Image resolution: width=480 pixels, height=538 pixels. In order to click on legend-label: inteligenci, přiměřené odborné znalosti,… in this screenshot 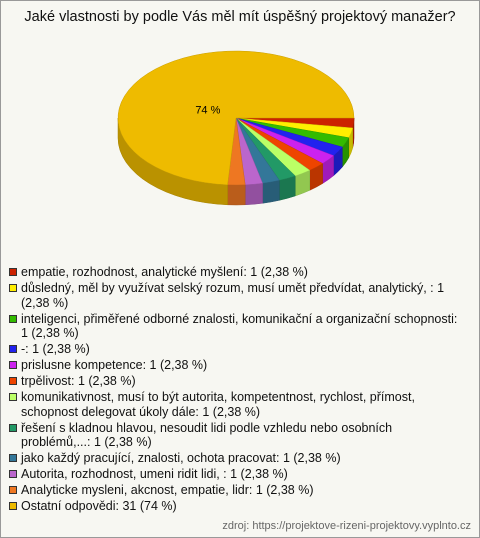, I will do `click(239, 326)`.